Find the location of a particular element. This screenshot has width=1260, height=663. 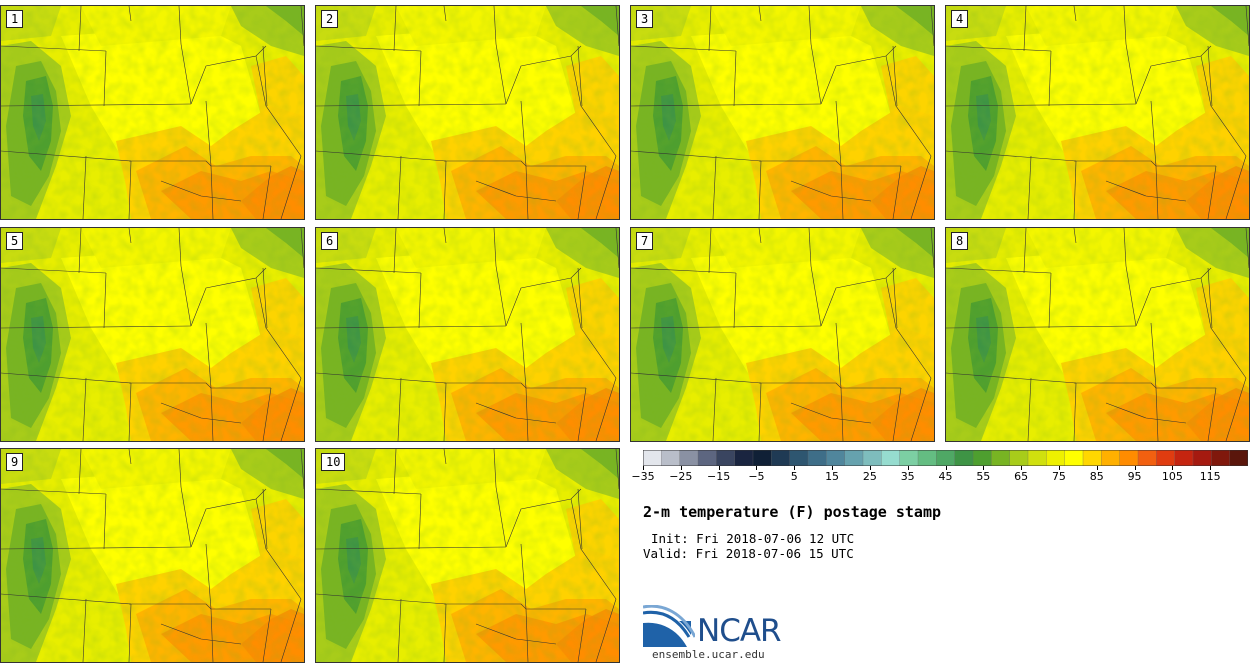

ncar-logo-icon is located at coordinates (669, 626).